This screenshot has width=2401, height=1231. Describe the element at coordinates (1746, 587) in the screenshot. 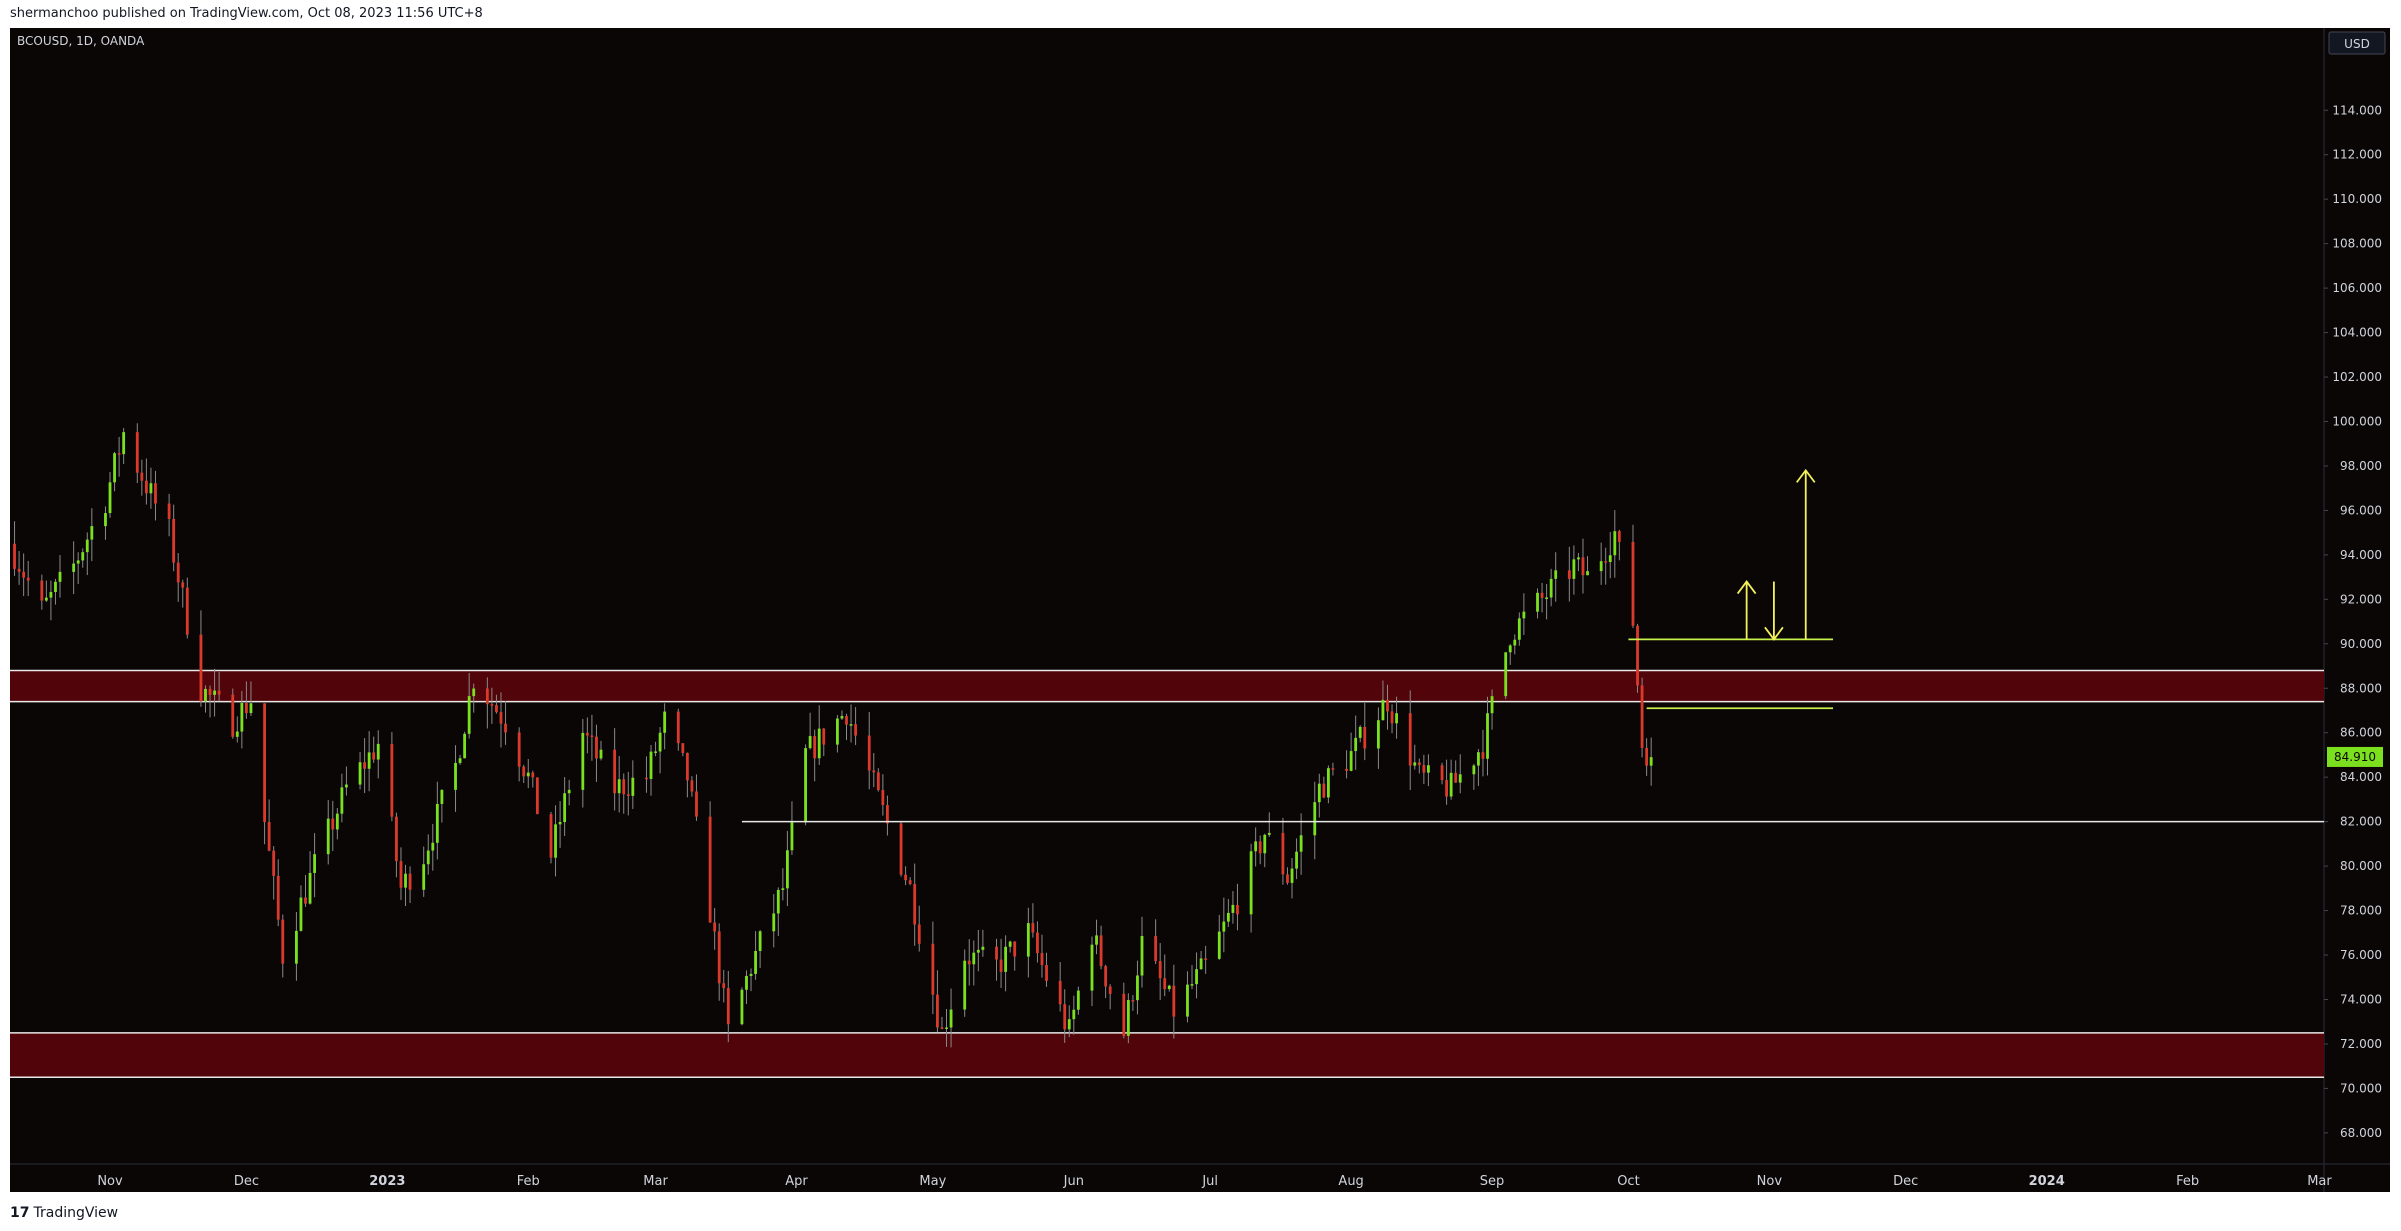

I see `arrow-up-icon` at that location.